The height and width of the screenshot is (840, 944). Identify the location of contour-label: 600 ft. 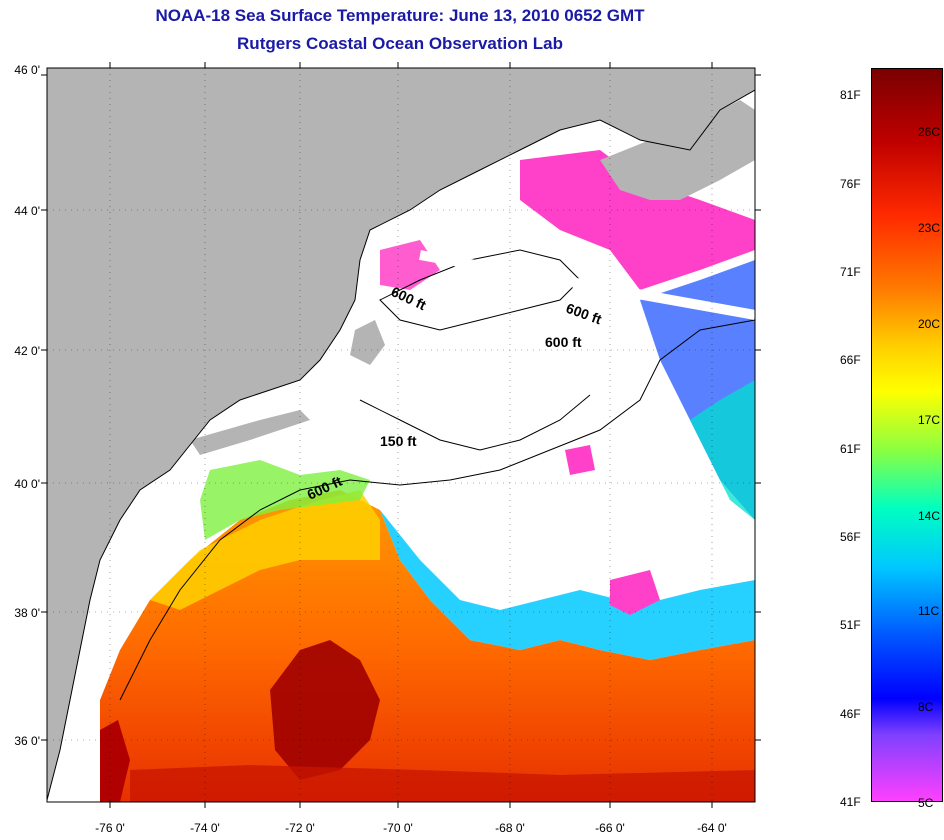
(563, 342).